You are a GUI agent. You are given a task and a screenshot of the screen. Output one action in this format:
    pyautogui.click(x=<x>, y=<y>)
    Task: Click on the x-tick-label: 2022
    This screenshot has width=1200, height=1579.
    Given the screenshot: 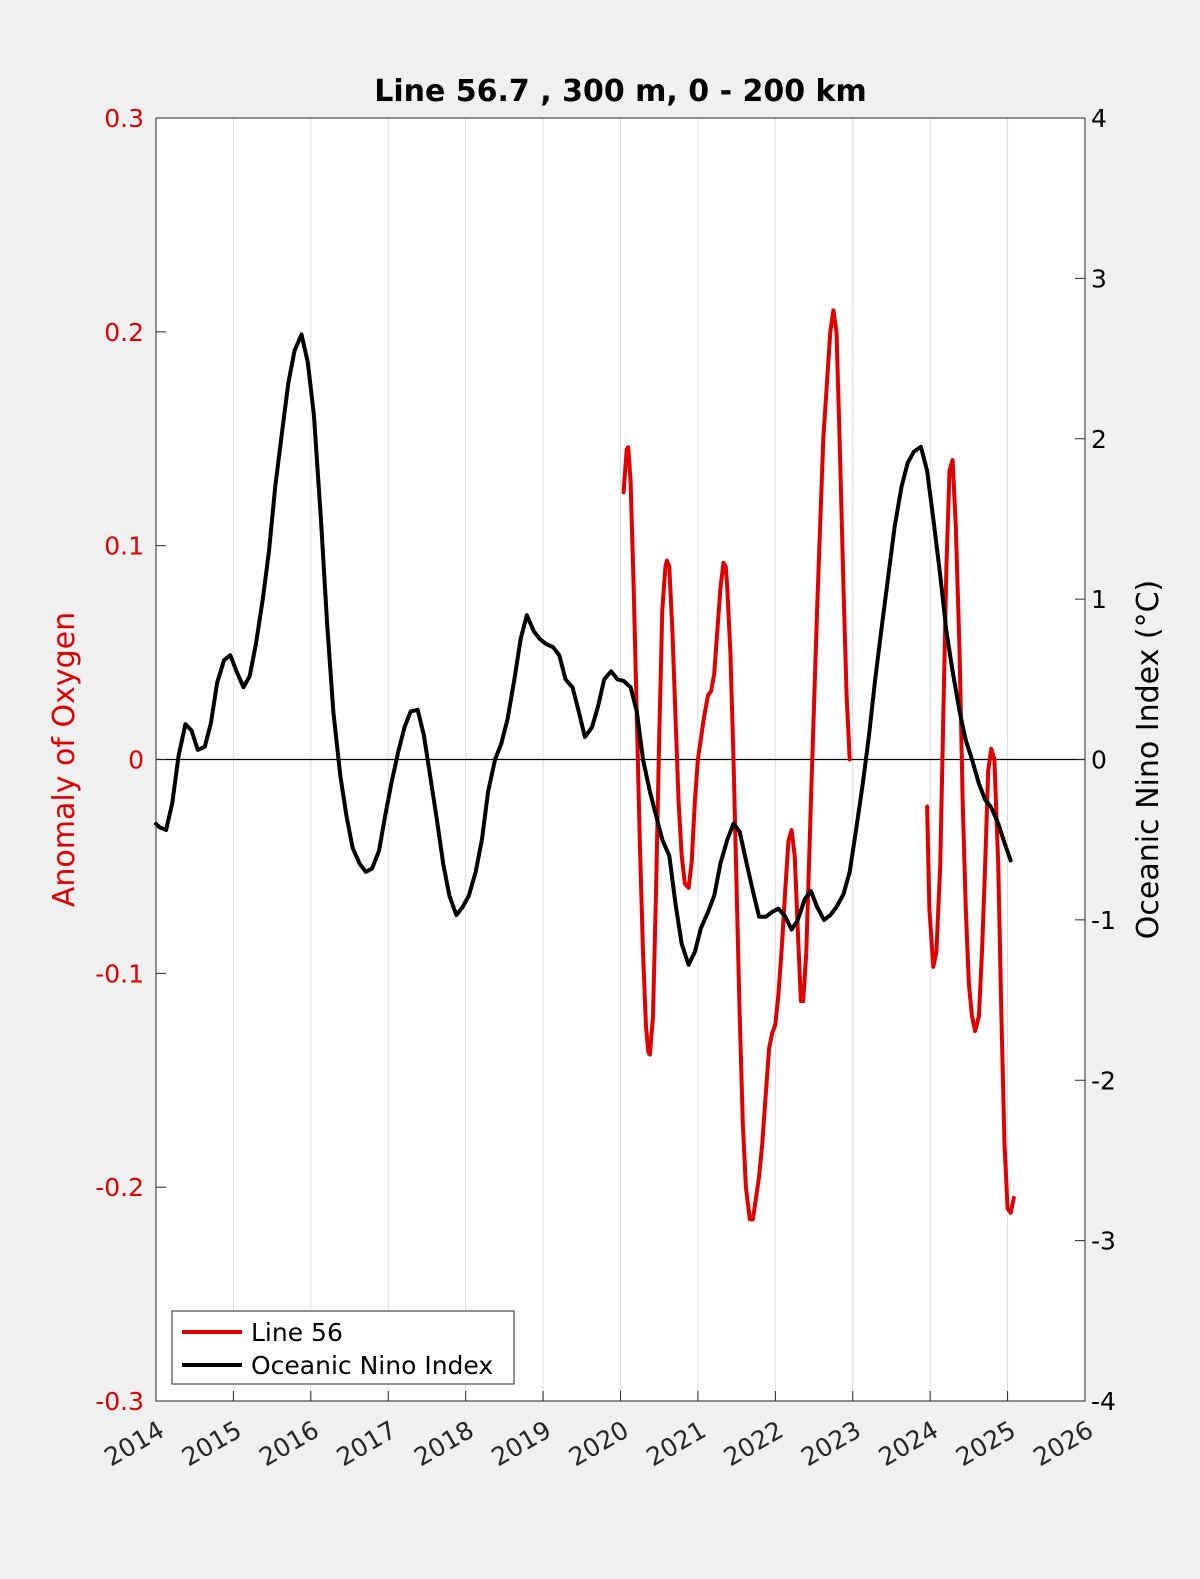 What is the action you would take?
    pyautogui.click(x=754, y=1443)
    